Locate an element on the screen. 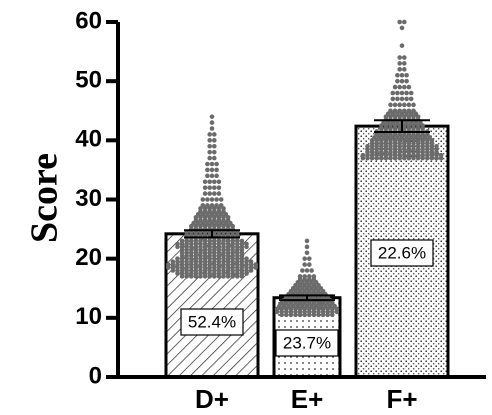 The height and width of the screenshot is (415, 492). y-tick-label: 60 is located at coordinates (88, 20).